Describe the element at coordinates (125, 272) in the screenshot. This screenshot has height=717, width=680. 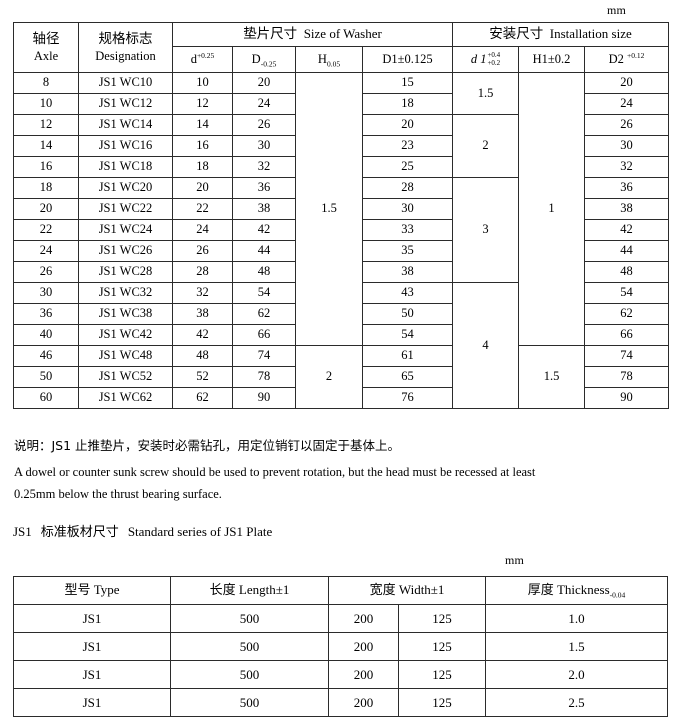
I see `cell-designation: JS1 WC28` at that location.